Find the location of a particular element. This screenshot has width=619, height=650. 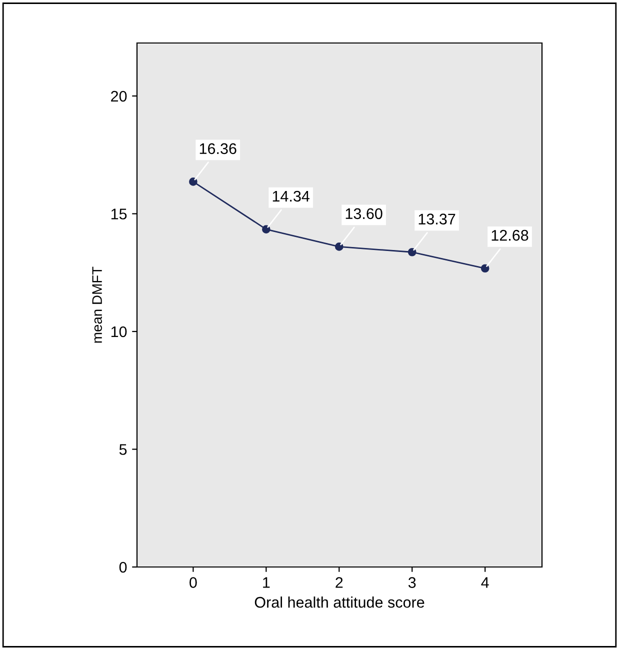

x-tick-label: 0 is located at coordinates (193, 582).